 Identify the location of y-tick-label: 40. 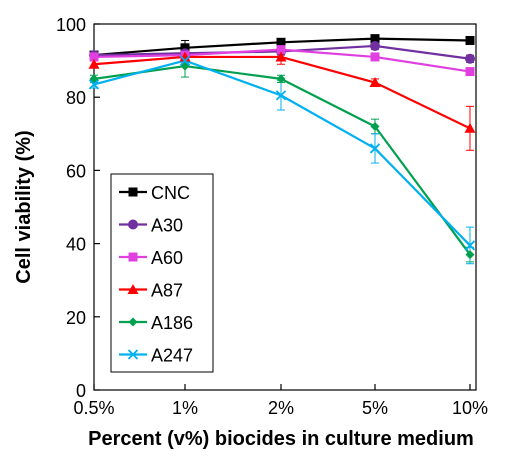
(76, 245).